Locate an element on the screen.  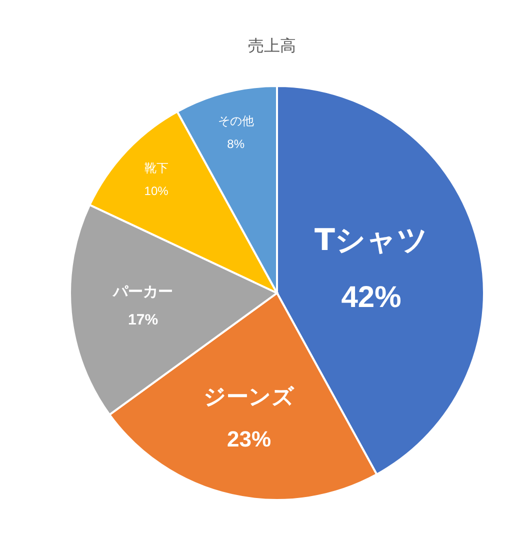
slice-label: ジーンズ is located at coordinates (249, 397).